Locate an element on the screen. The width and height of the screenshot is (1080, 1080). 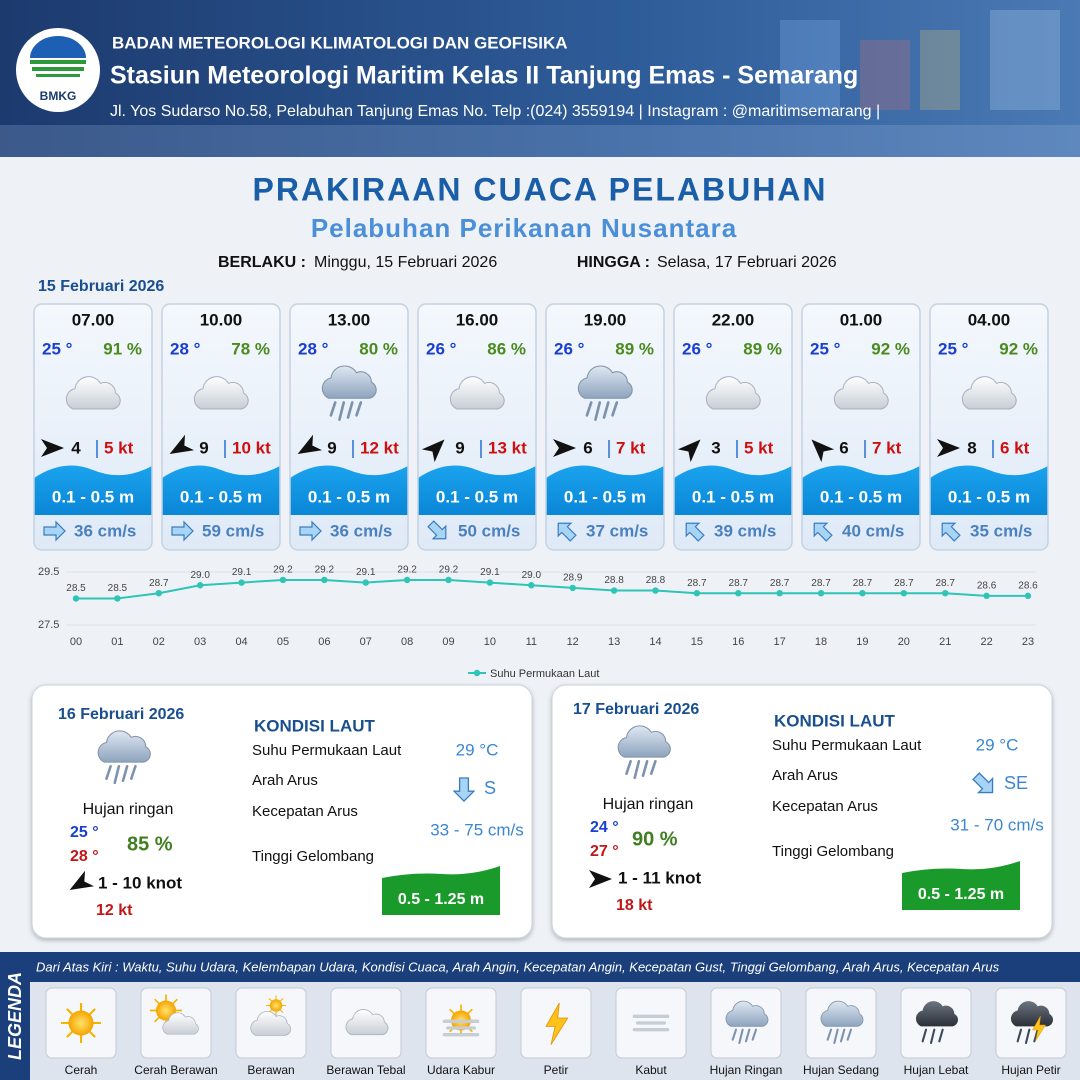
line-series is located at coordinates (552, 589).